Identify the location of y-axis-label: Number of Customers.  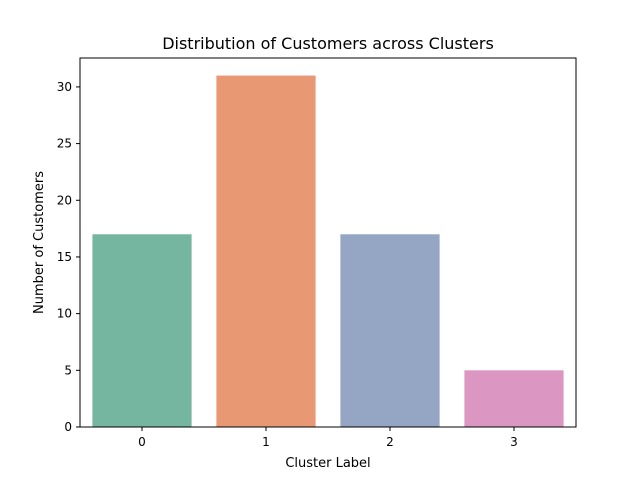
(39, 242).